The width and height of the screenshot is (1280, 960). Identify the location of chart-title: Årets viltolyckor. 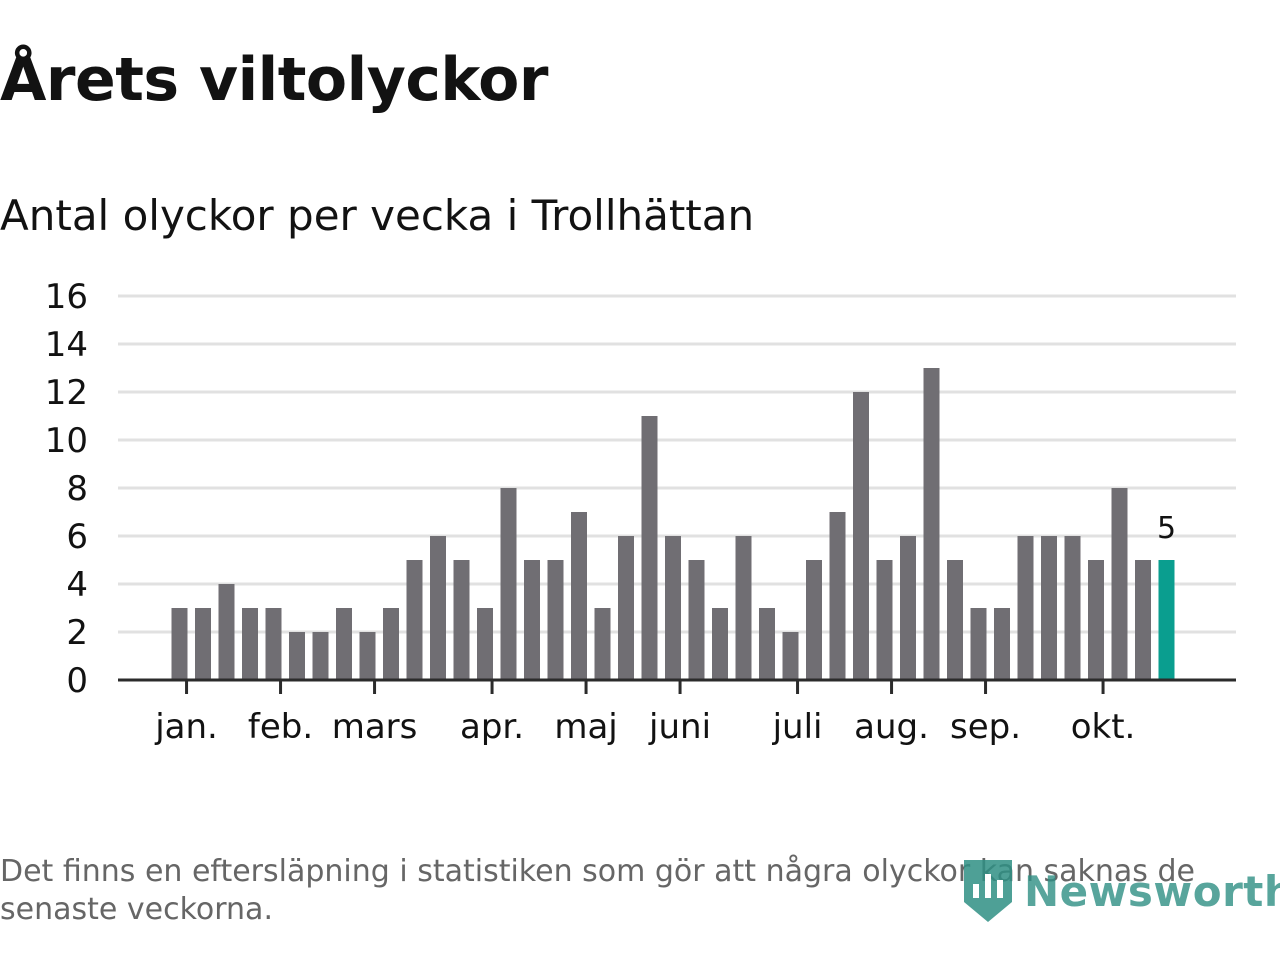
(274, 80).